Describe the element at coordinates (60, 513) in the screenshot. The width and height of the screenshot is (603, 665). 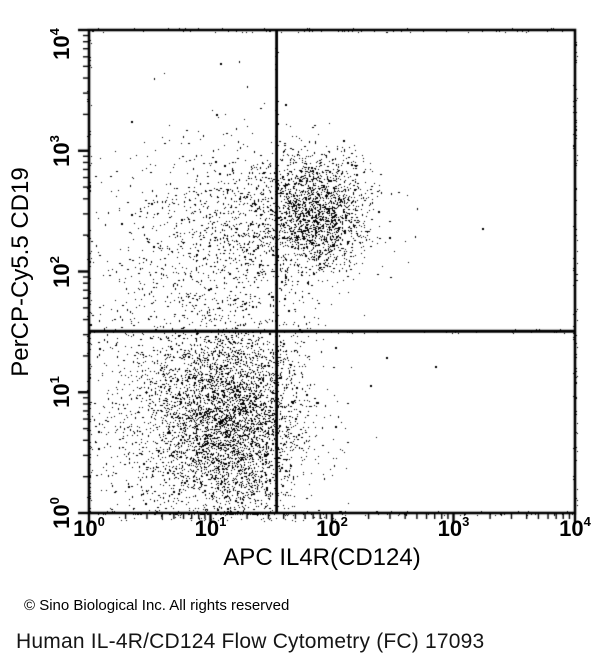
I see `y-tick-label-1e0: 10⁰` at that location.